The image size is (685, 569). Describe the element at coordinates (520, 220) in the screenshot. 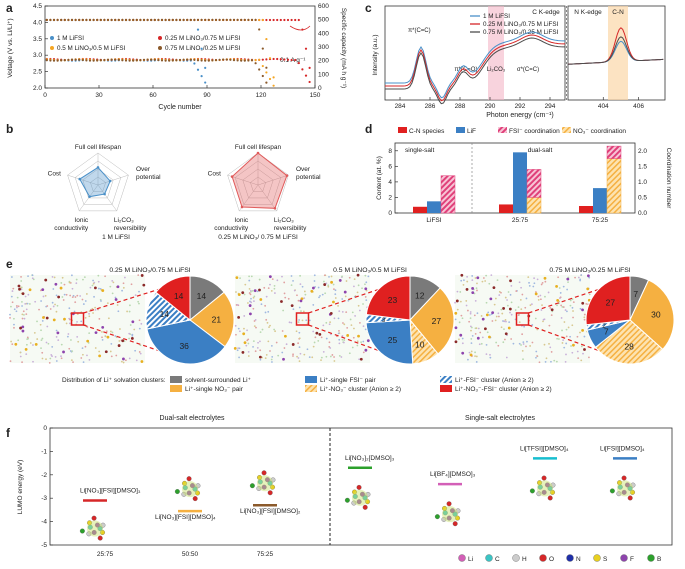

I see `d-xtick-label: 25:75` at that location.